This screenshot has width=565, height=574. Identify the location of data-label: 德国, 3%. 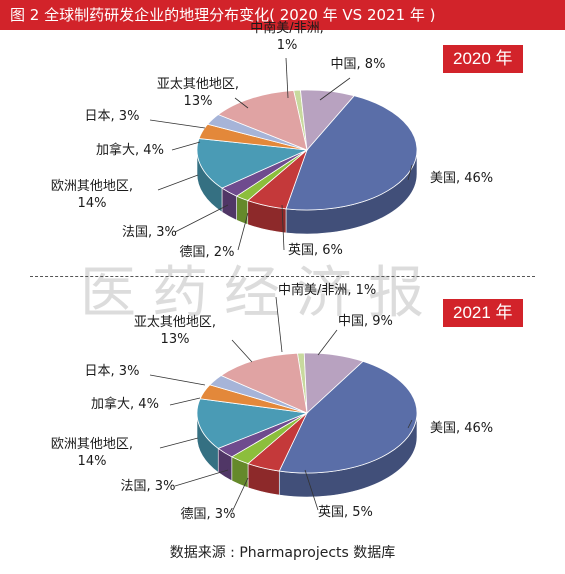
(208, 514).